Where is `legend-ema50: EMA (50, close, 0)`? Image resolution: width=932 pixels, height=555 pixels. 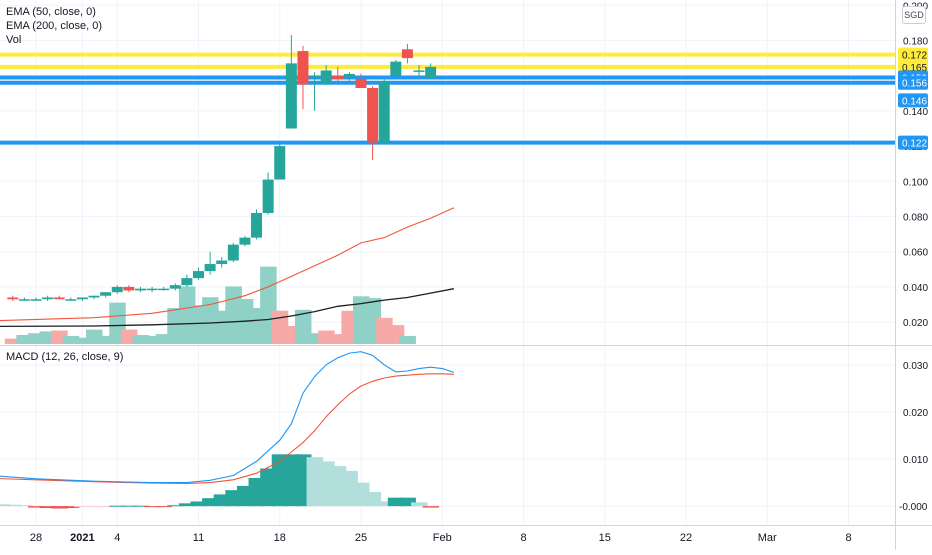 legend-ema50: EMA (50, close, 0) is located at coordinates (51, 12).